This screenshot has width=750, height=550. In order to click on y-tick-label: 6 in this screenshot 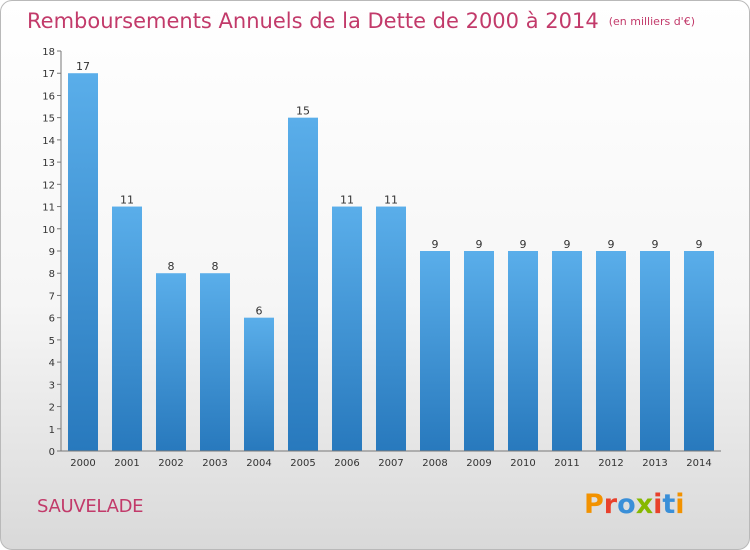, I will do `click(52, 319)`.